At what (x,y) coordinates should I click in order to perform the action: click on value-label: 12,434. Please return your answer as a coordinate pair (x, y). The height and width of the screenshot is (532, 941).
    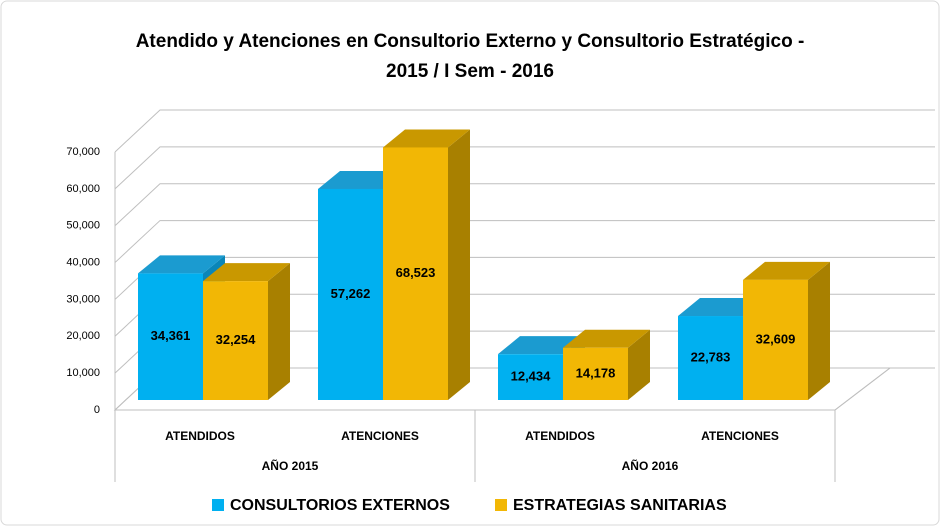
    Looking at the image, I should click on (531, 376).